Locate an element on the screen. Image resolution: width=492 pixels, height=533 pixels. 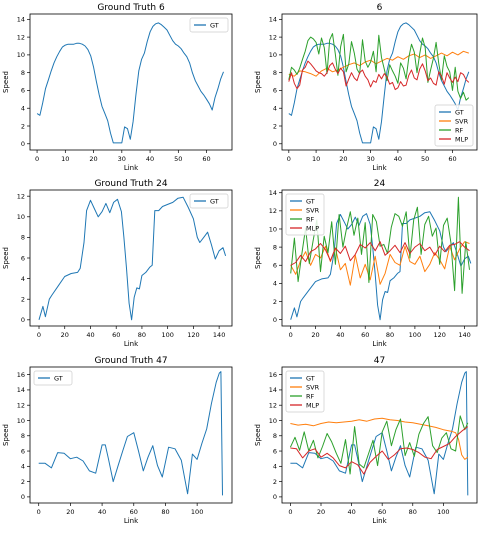
legend-label-svr: SVR is located at coordinates (313, 387).